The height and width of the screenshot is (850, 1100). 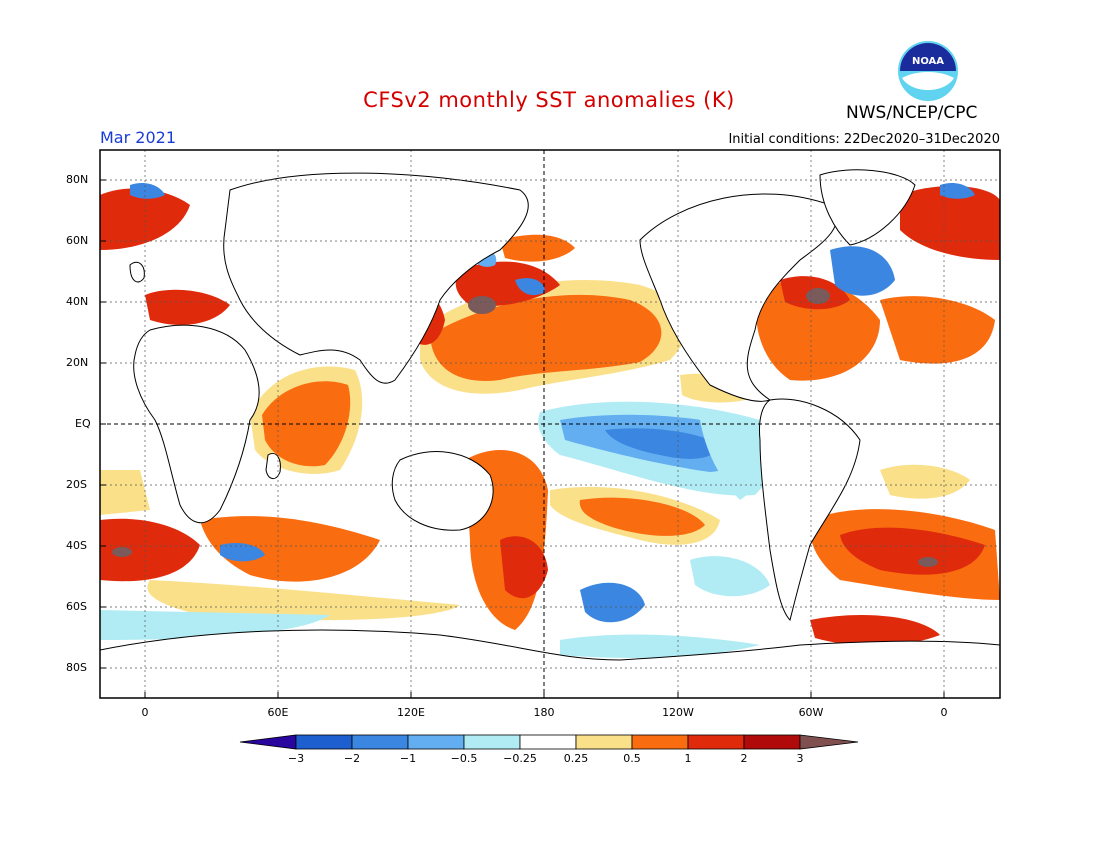 I want to click on island-uk, so click(x=137, y=272).